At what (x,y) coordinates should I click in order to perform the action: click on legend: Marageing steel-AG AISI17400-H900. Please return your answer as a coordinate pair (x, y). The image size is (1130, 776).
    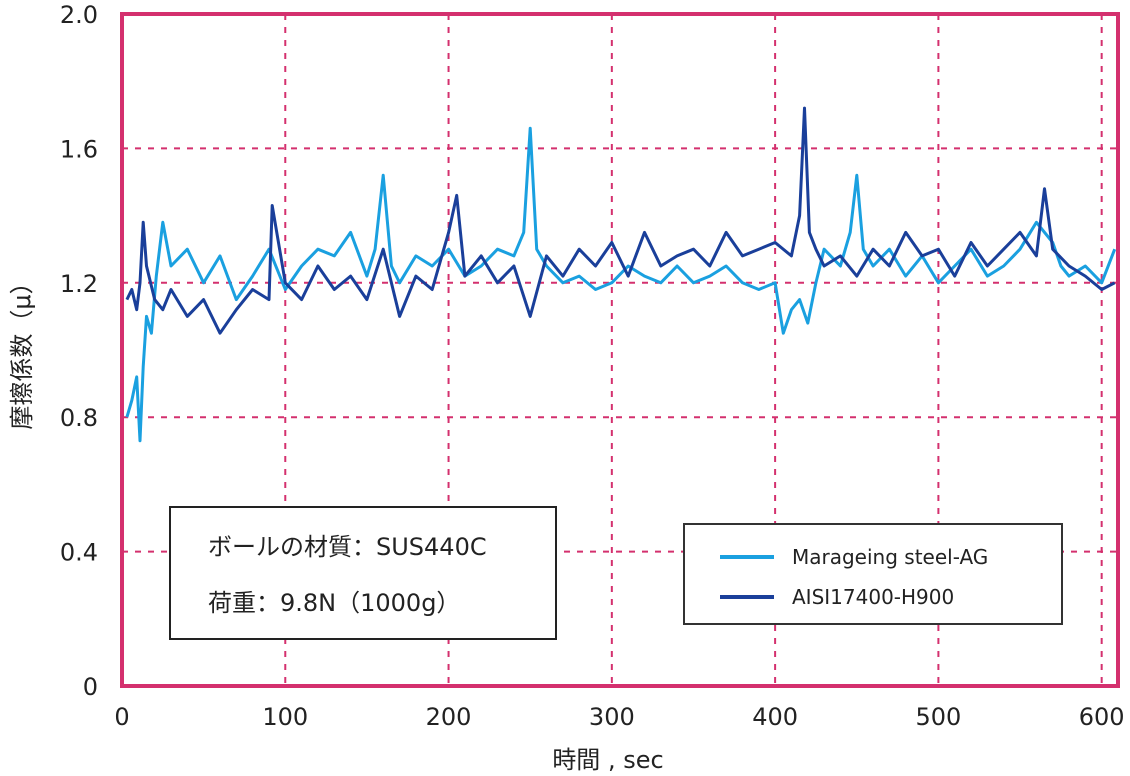
    Looking at the image, I should click on (873, 574).